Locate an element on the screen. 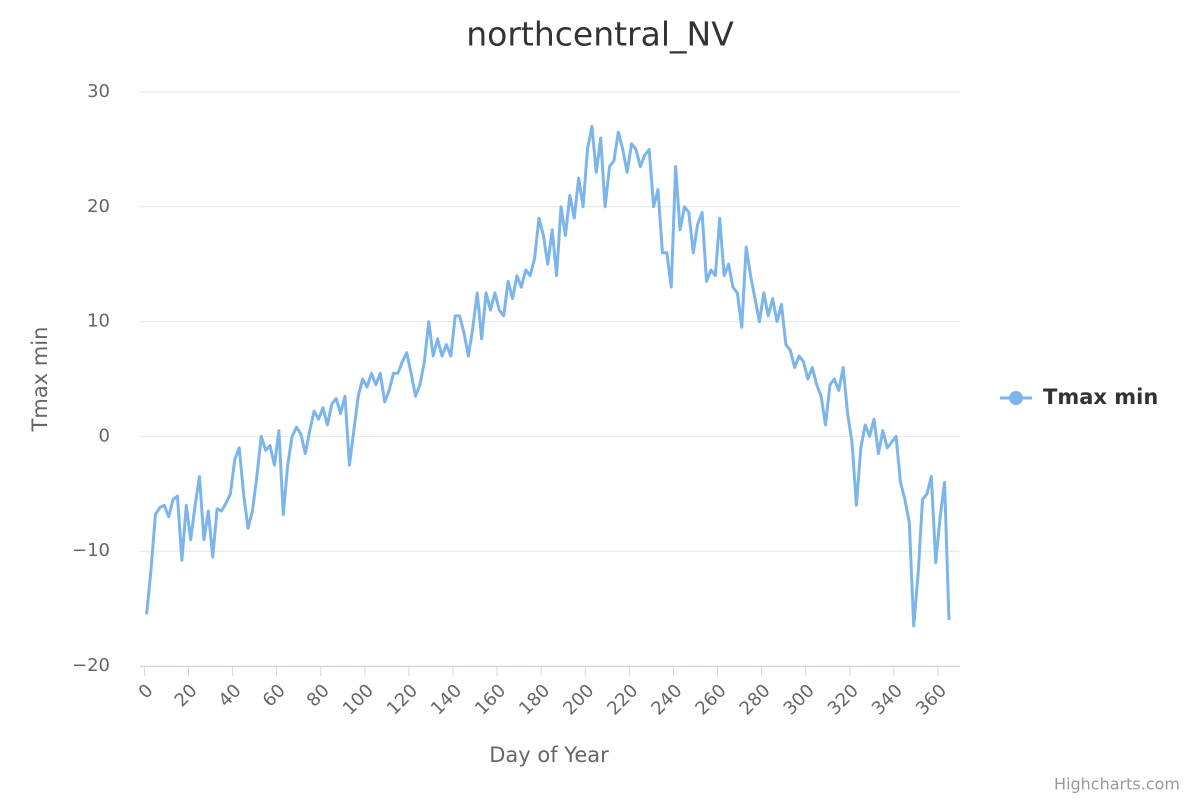 This screenshot has width=1200, height=800. y-tick-label: −10 is located at coordinates (91, 550).